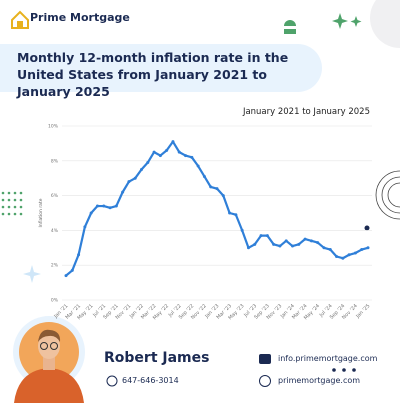 The height and width of the screenshot is (403, 400). Describe the element at coordinates (53, 127) in the screenshot. I see `y-tick-label: 10%` at that location.